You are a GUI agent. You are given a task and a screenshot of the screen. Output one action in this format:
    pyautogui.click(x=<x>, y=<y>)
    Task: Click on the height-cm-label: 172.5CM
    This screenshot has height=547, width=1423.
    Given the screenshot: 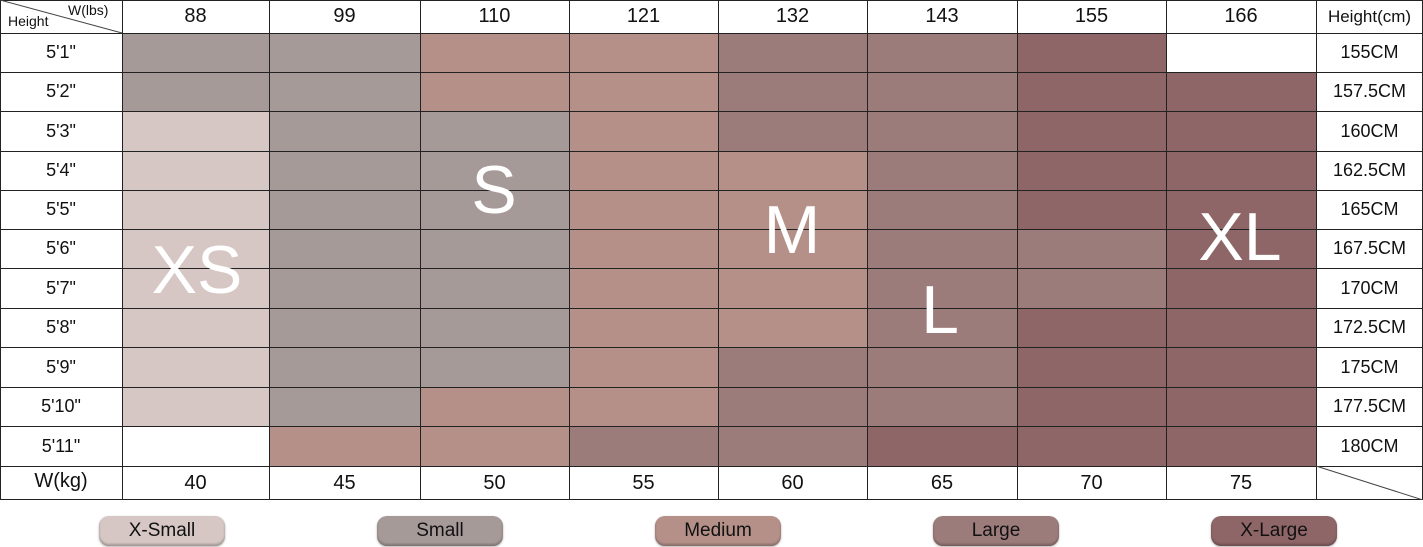 What is the action you would take?
    pyautogui.click(x=1369, y=327)
    